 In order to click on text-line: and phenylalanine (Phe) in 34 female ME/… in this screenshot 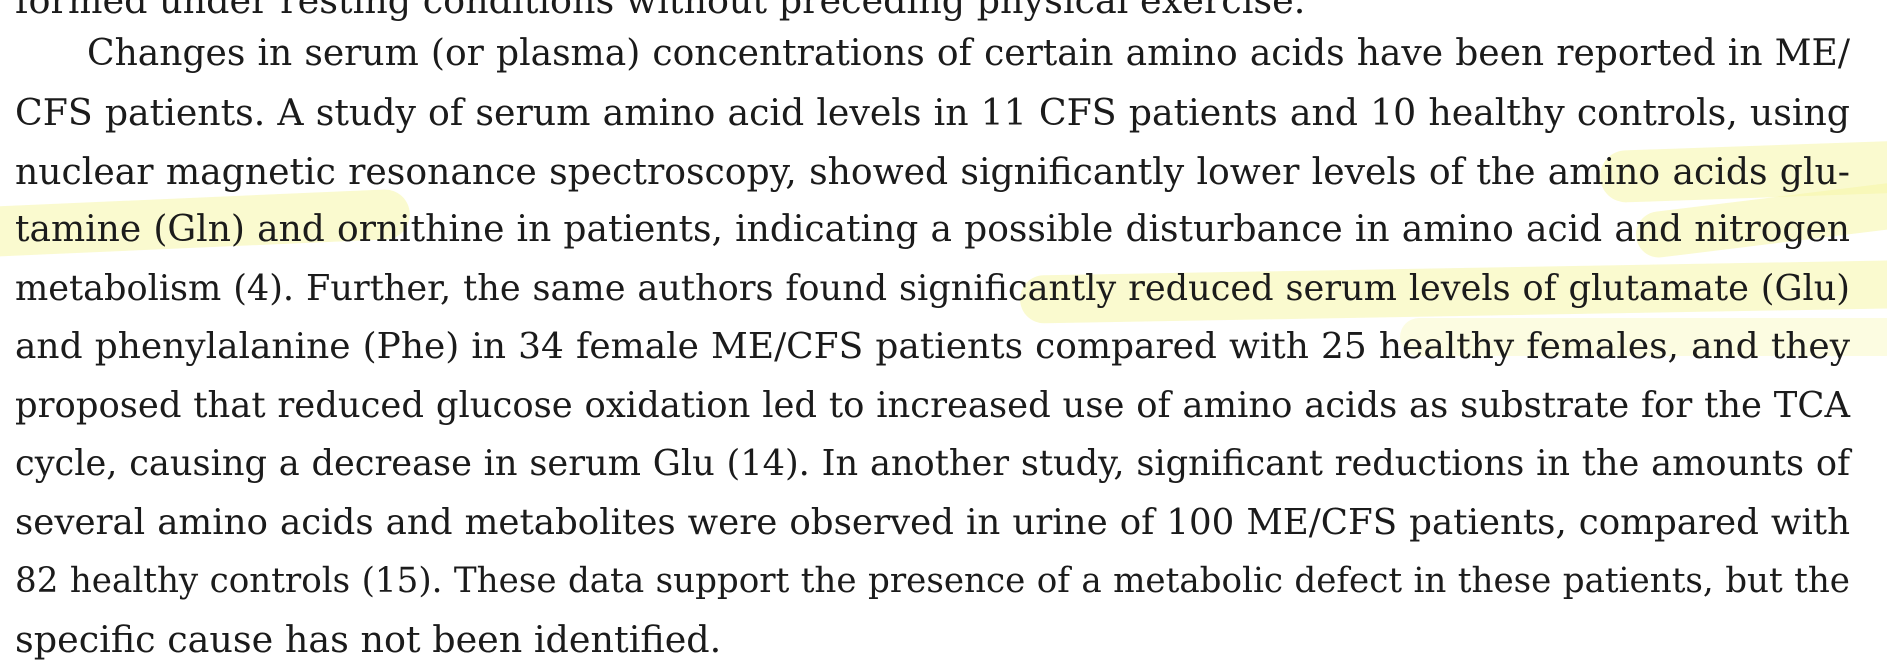, I will do `click(932, 346)`.